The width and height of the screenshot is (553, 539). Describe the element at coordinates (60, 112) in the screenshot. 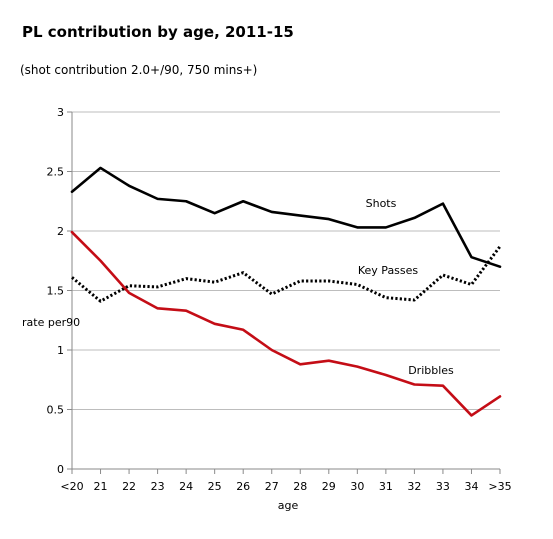

I see `y-tick-label: 3` at that location.